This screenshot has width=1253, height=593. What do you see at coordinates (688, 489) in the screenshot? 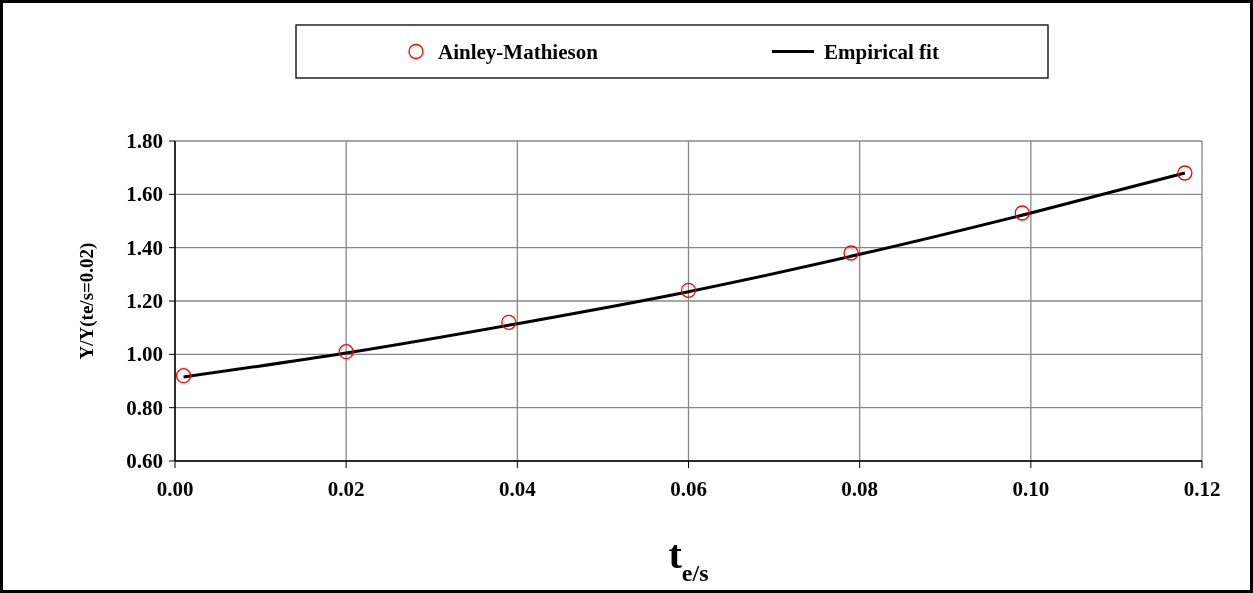
I see `x-tick-label: 0.06` at bounding box center [688, 489].